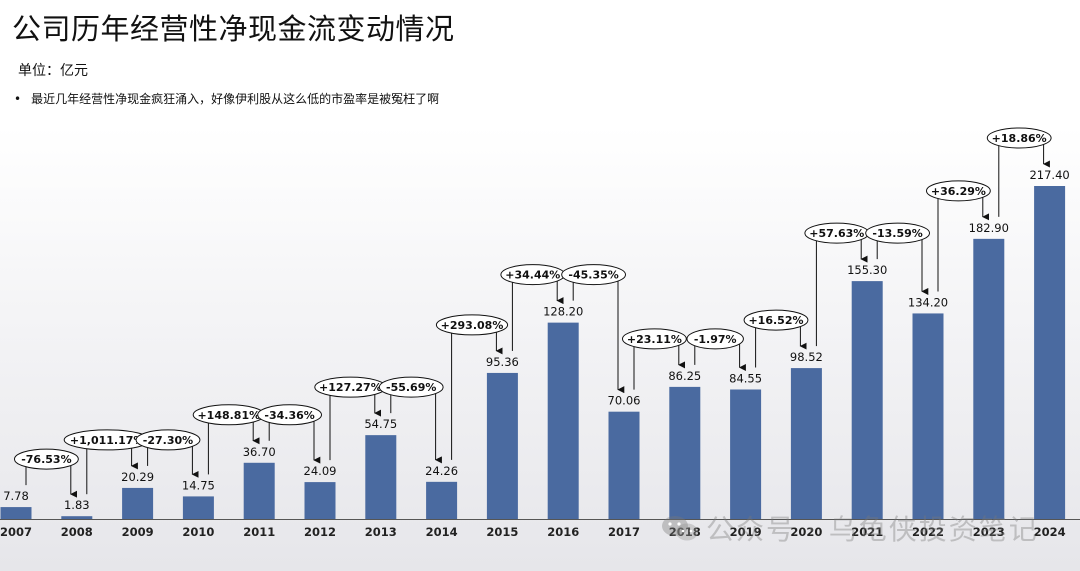 This screenshot has width=1080, height=571. Describe the element at coordinates (77, 517) in the screenshot. I see `bar-2008` at that location.